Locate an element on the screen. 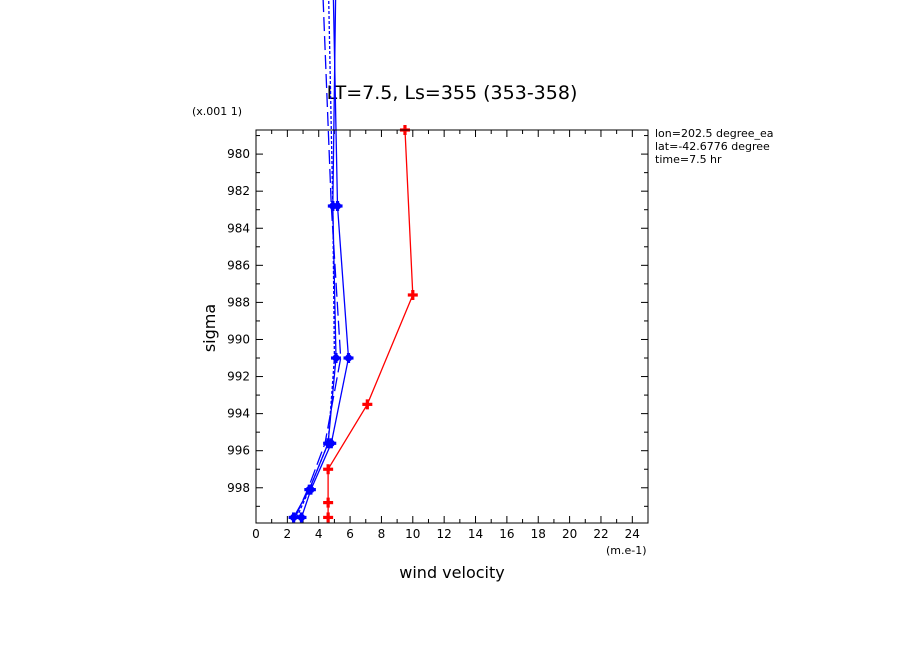 The width and height of the screenshot is (904, 654). info-line: time=7.5 hr is located at coordinates (688, 159).